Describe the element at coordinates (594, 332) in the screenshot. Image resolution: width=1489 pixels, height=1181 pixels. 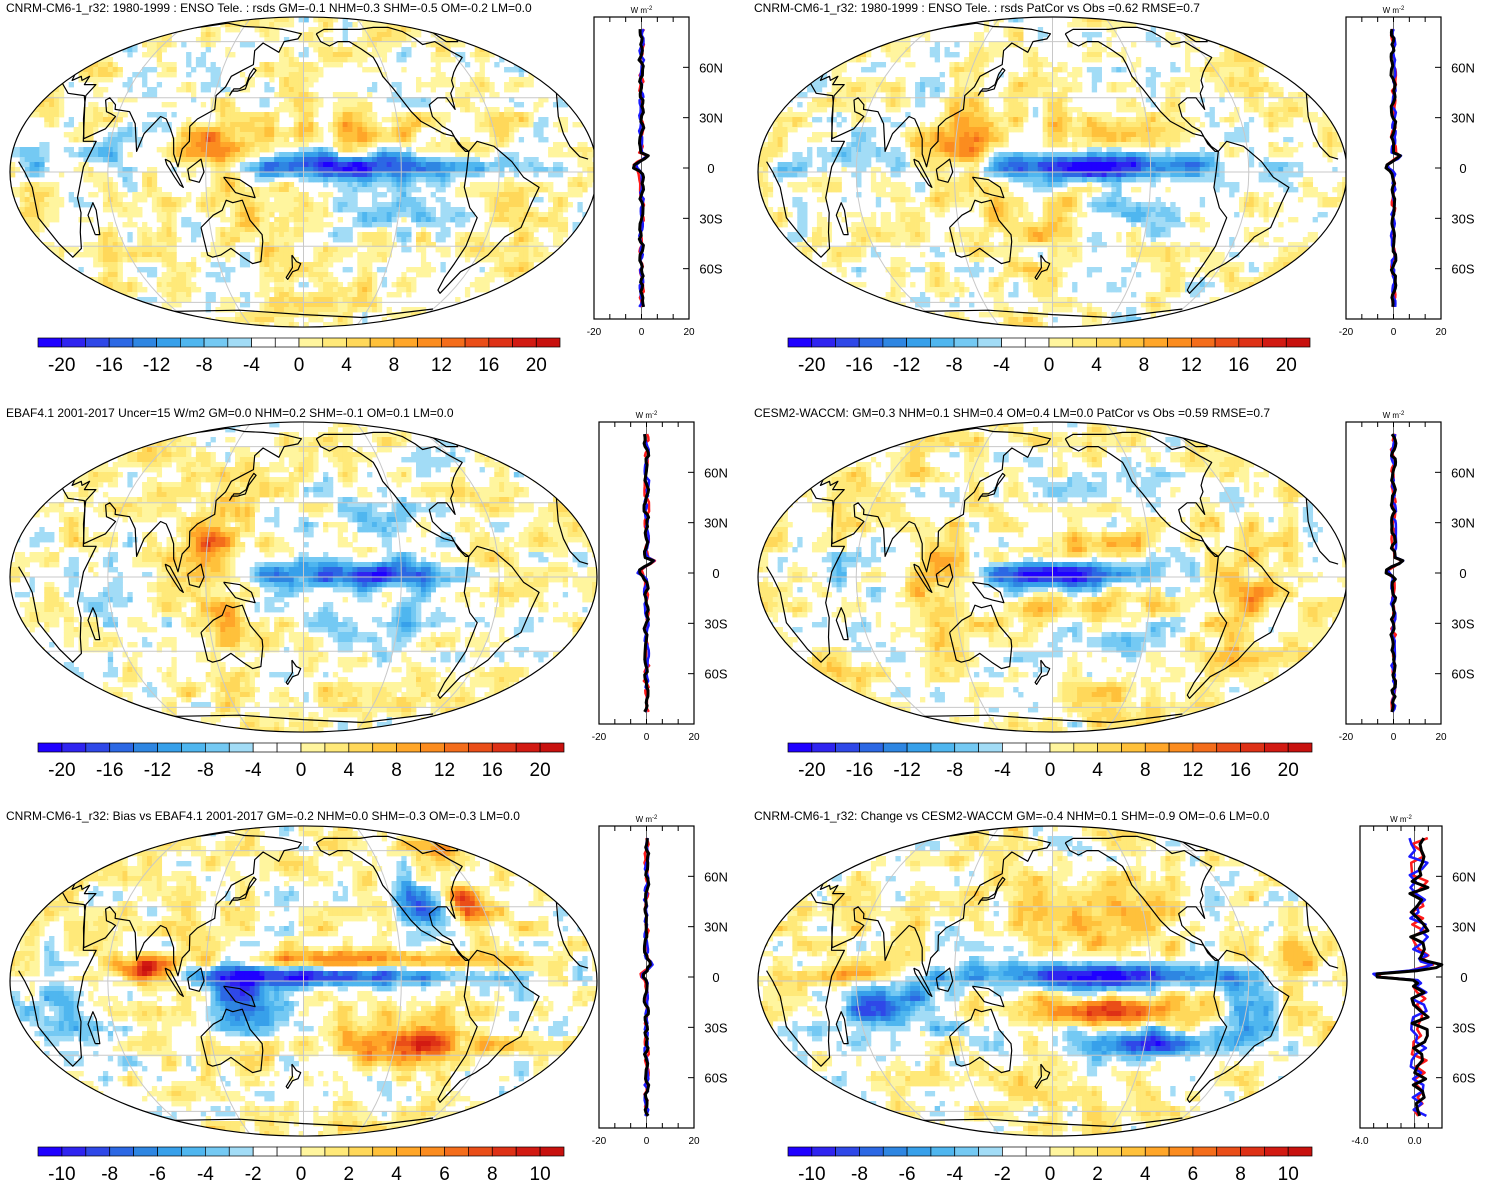
I see `zonal-x-tick-label: -20` at that location.